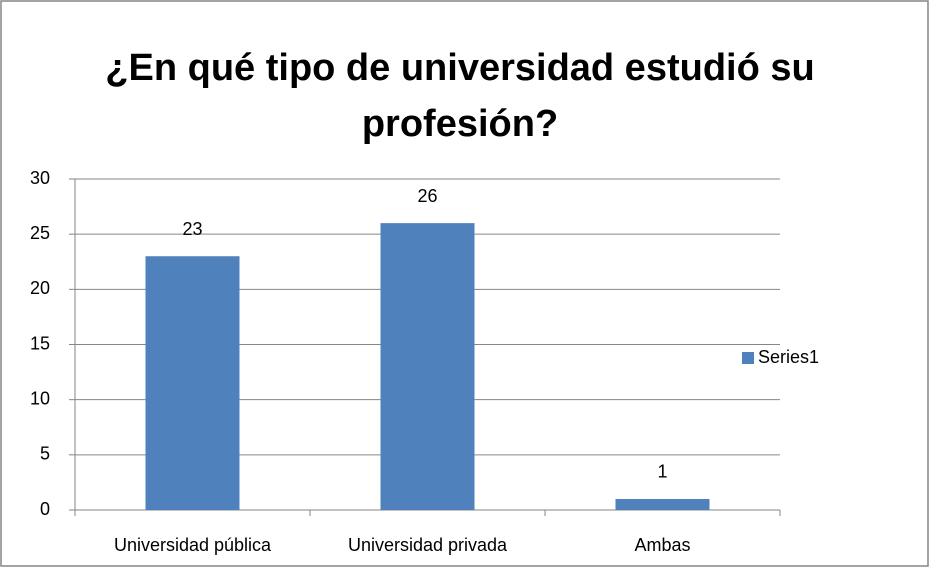 This screenshot has width=929, height=567. Describe the element at coordinates (427, 196) in the screenshot. I see `data-label: 26` at that location.